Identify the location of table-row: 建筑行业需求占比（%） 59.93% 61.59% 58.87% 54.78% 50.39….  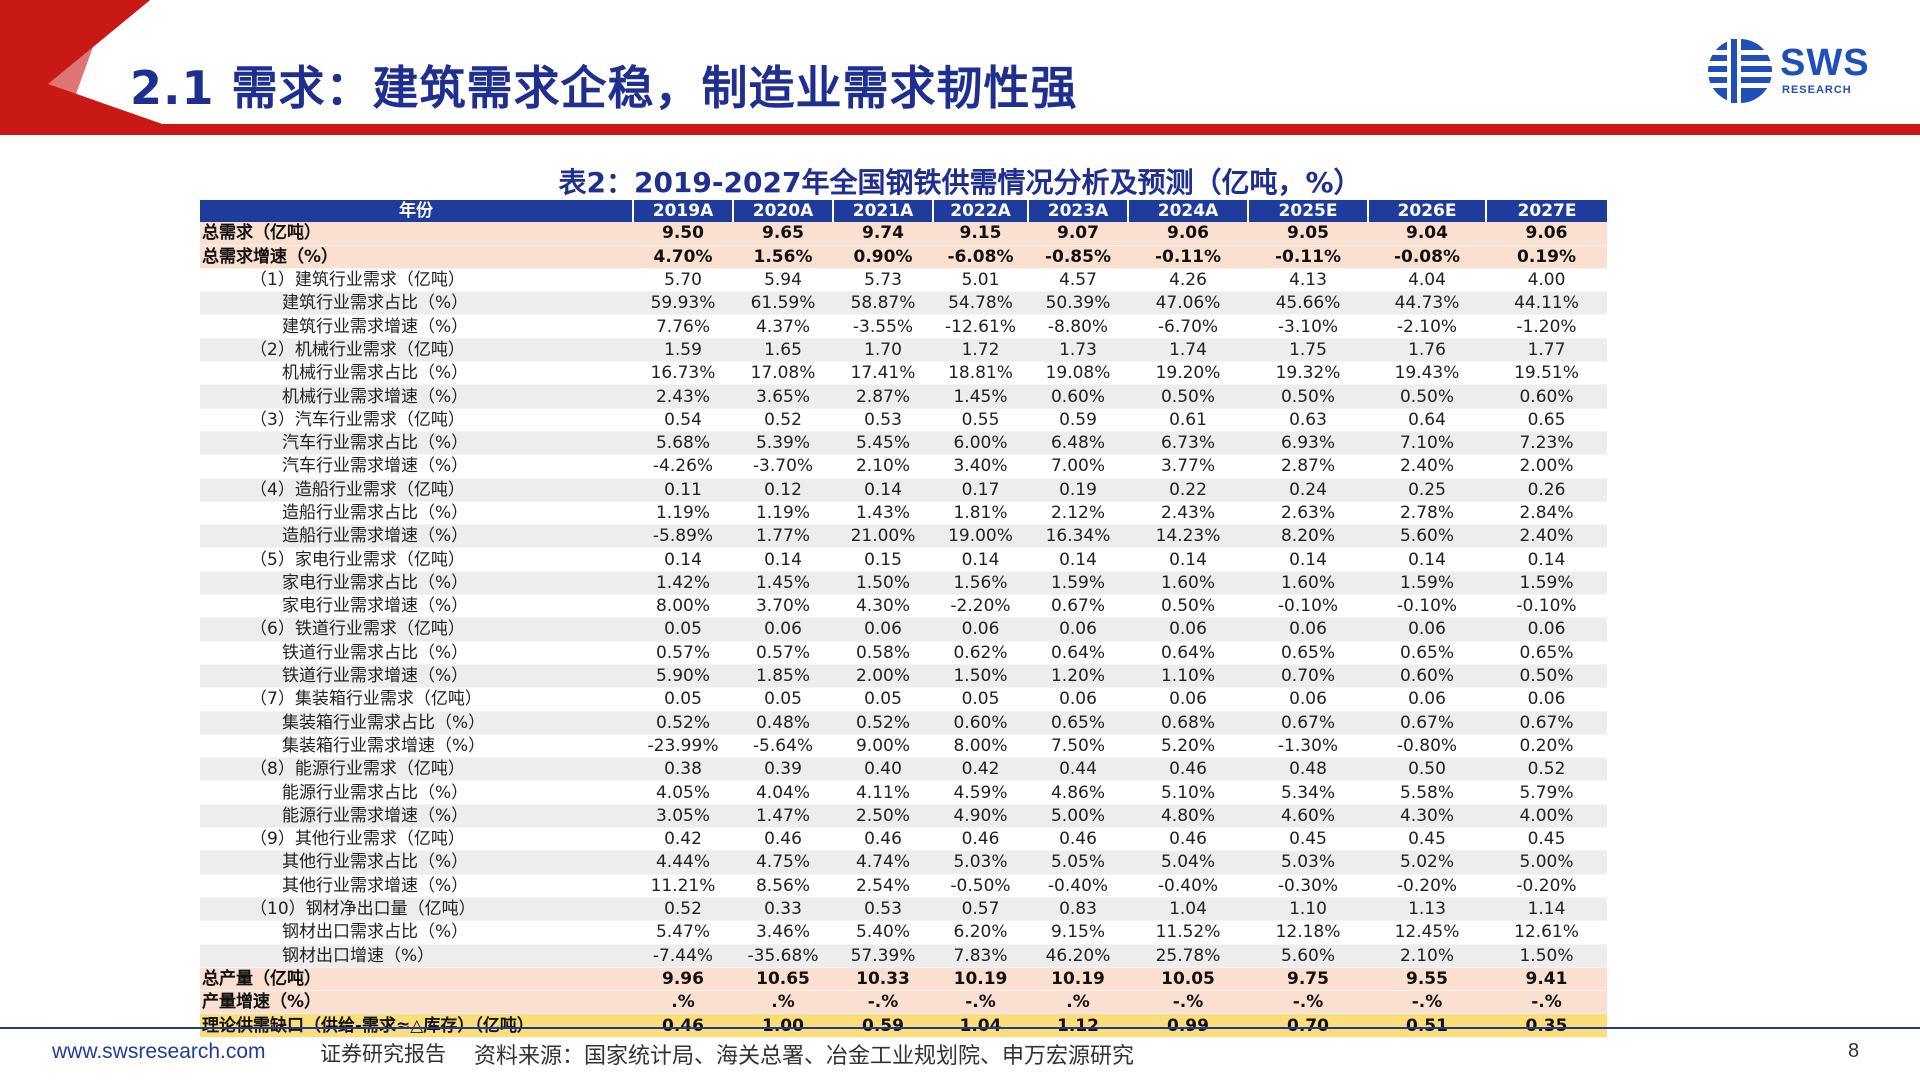
(903, 303).